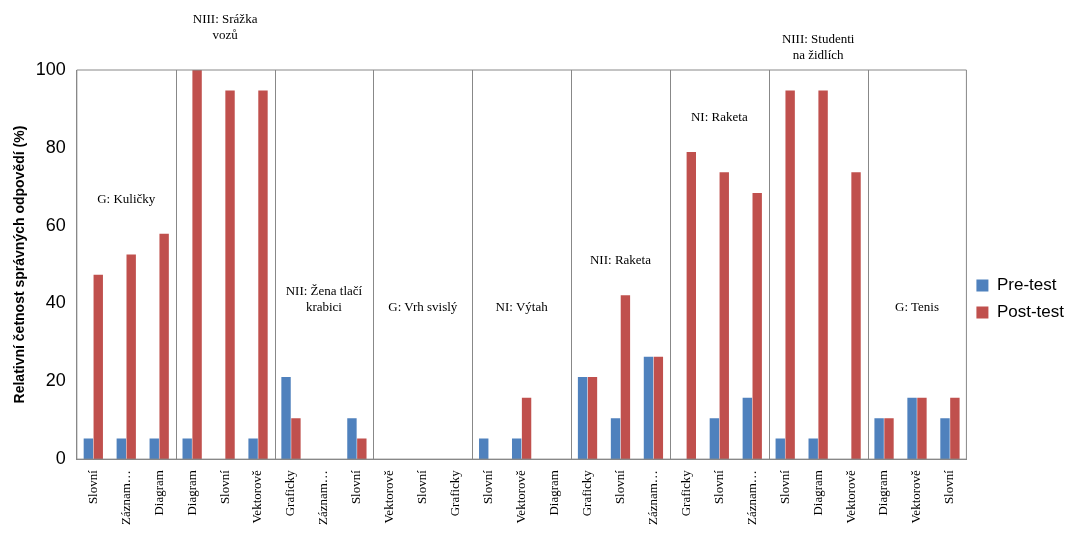 Image resolution: width=1088 pixels, height=536 pixels. What do you see at coordinates (917, 307) in the screenshot?
I see `annotation: G: Tenis` at bounding box center [917, 307].